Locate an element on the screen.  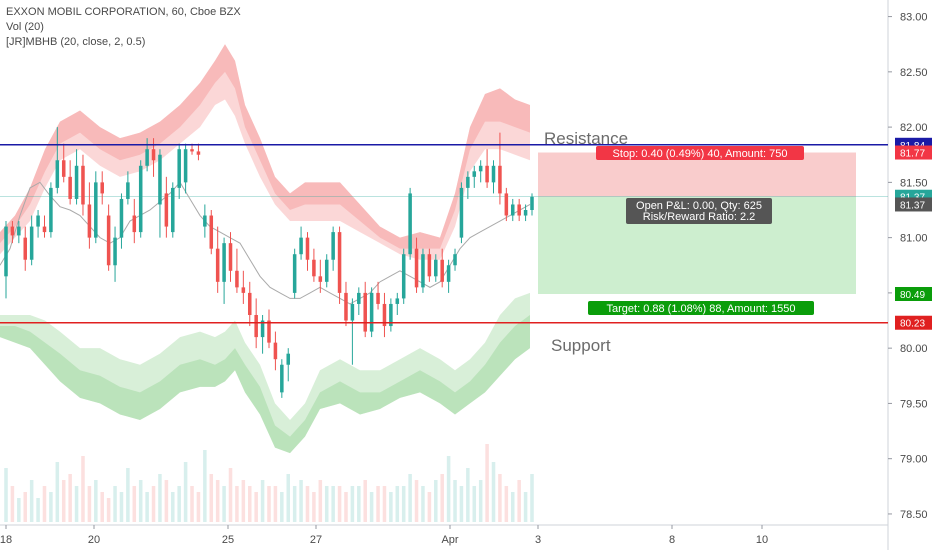
y-tick-label: 83.00 is located at coordinates (914, 18).